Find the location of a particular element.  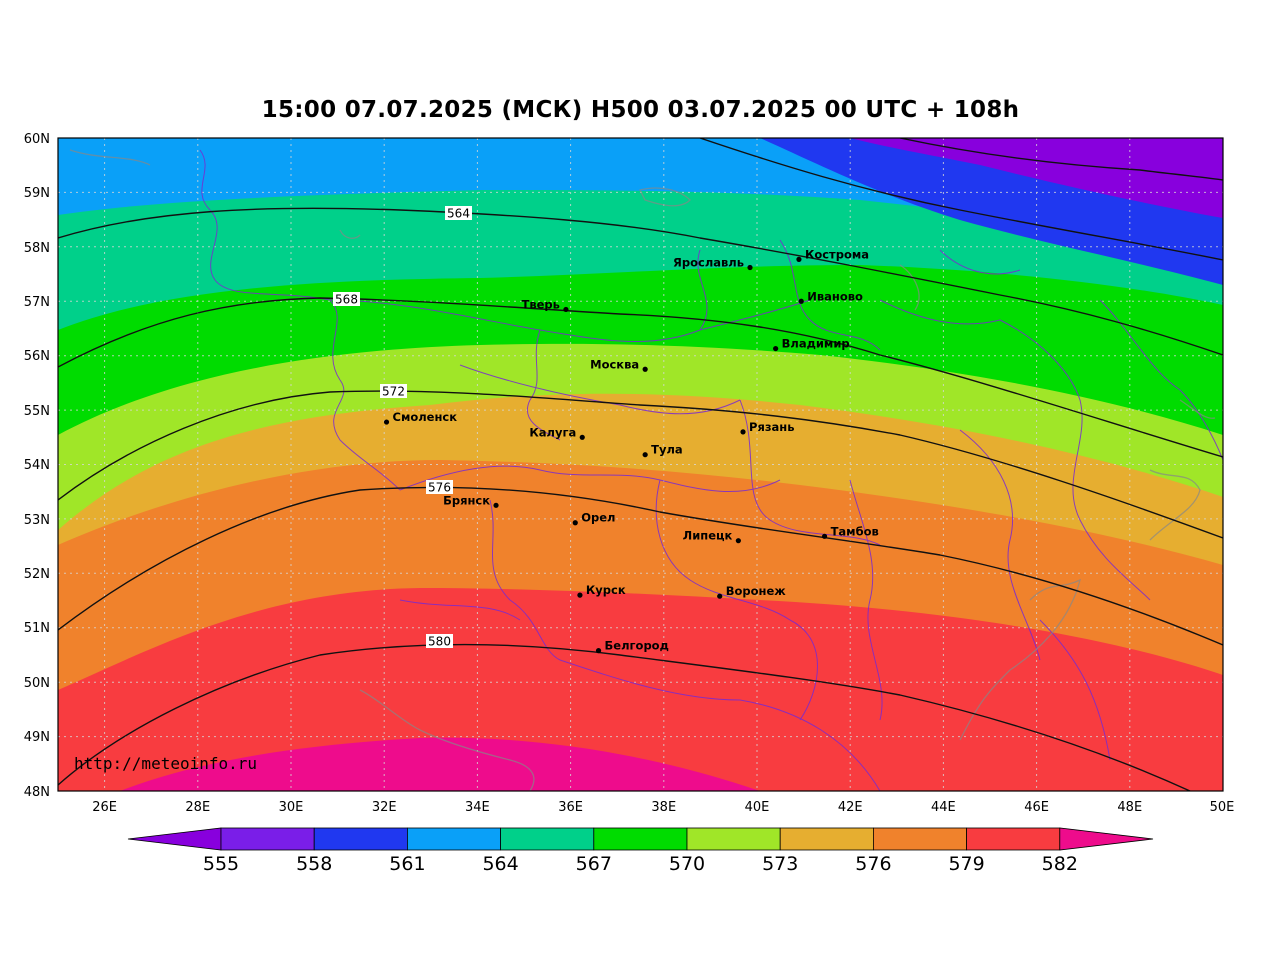

lon-label-26: 26E is located at coordinates (104, 807).